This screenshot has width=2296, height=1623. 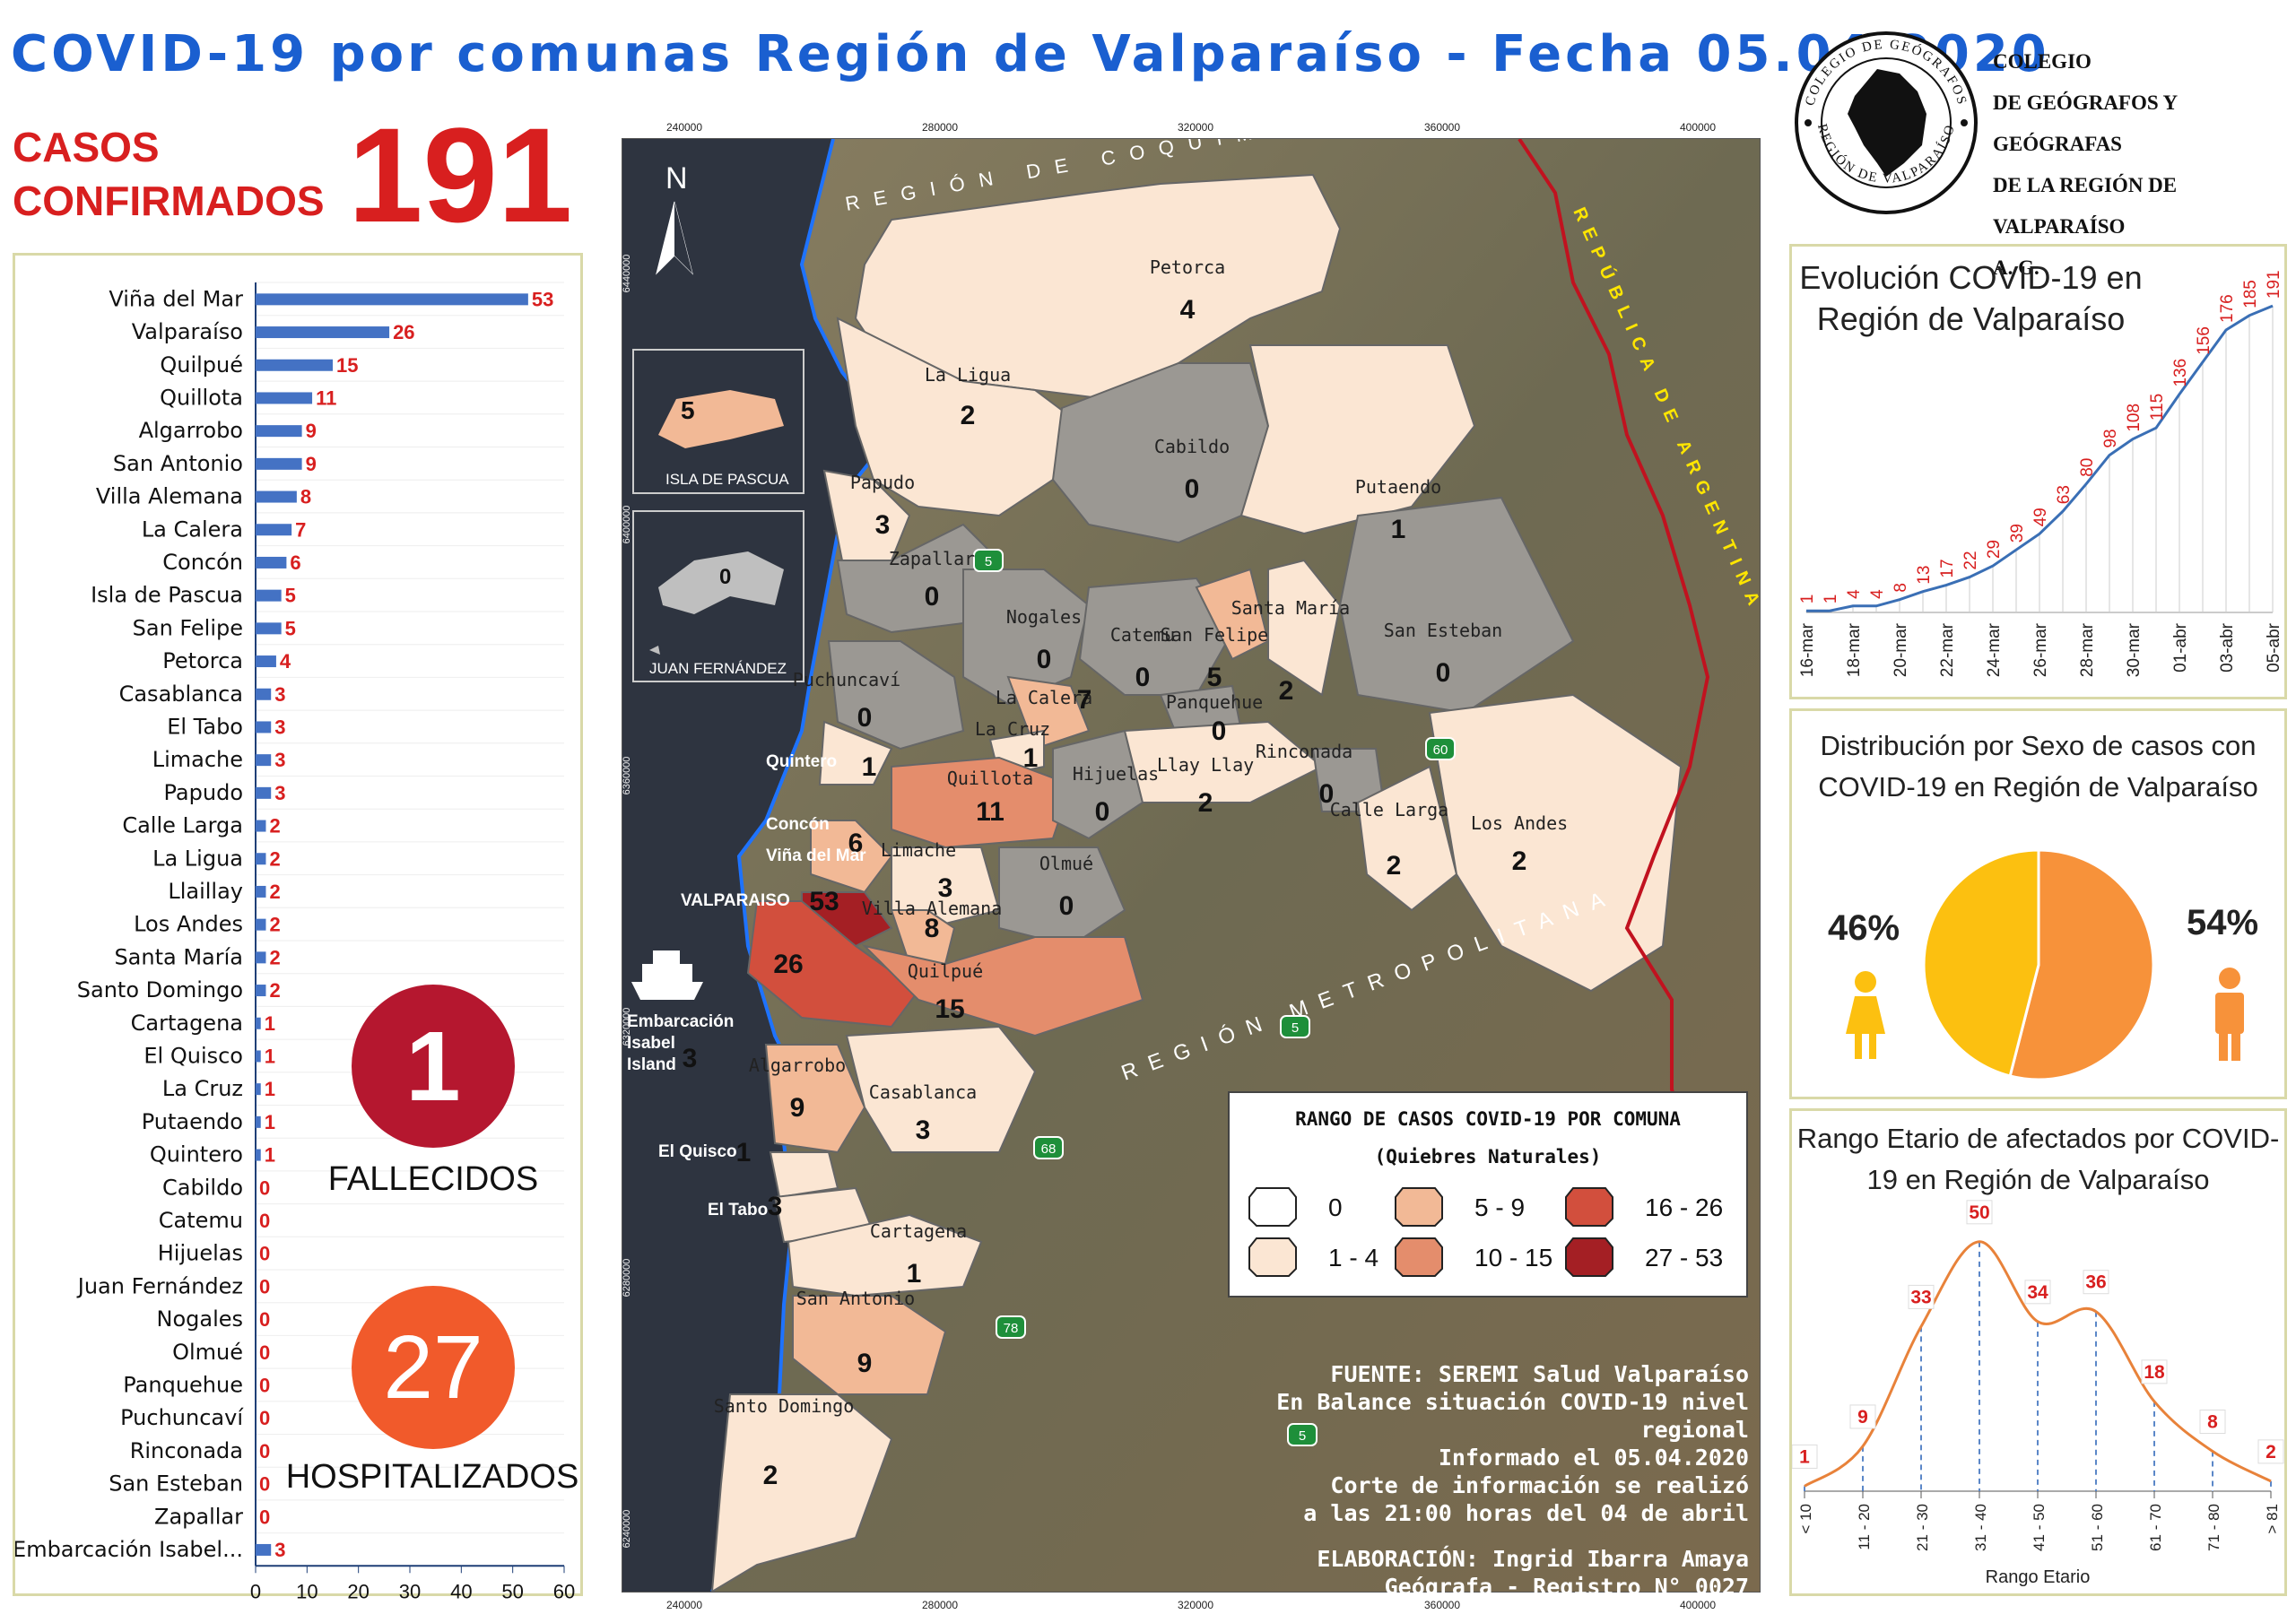 I want to click on bar-category-label: El Quisco, so click(x=193, y=1055).